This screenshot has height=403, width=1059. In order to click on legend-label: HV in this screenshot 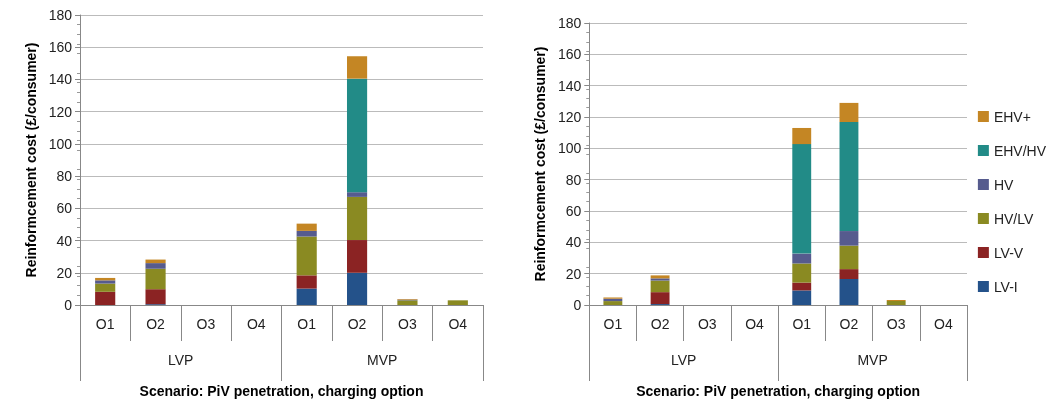, I will do `click(1003, 184)`.